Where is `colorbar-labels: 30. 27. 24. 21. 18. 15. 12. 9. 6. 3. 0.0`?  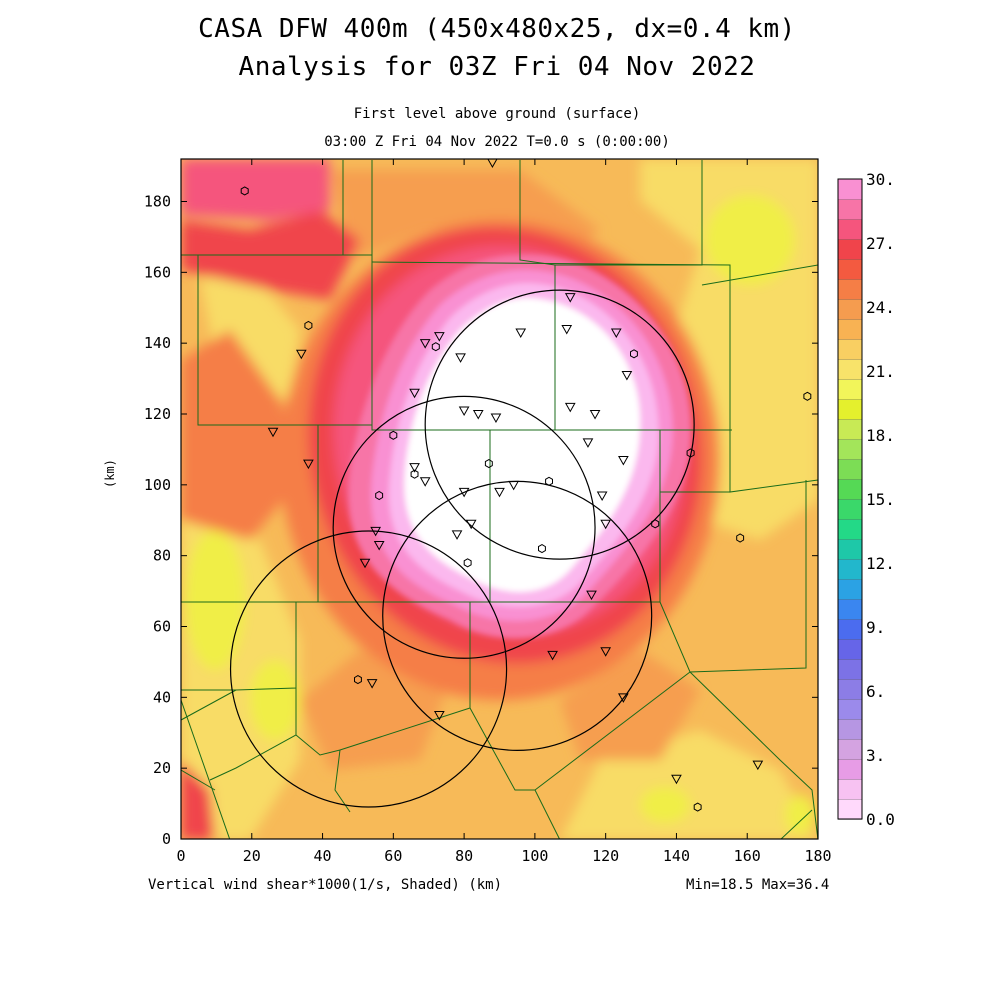 colorbar-labels: 30. 27. 24. 21. 18. 15. 12. 9. 6. 3. 0.0 is located at coordinates (880, 499).